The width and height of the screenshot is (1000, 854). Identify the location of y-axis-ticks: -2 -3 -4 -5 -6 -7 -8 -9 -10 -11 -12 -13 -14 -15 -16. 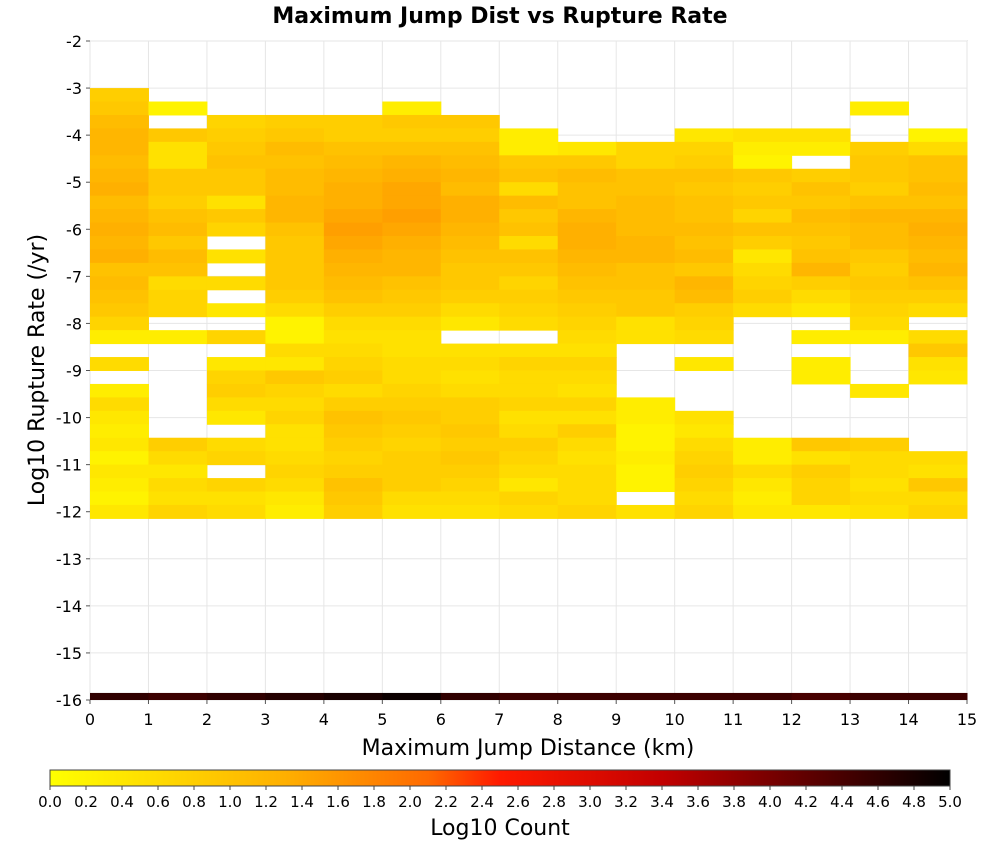
(73, 371).